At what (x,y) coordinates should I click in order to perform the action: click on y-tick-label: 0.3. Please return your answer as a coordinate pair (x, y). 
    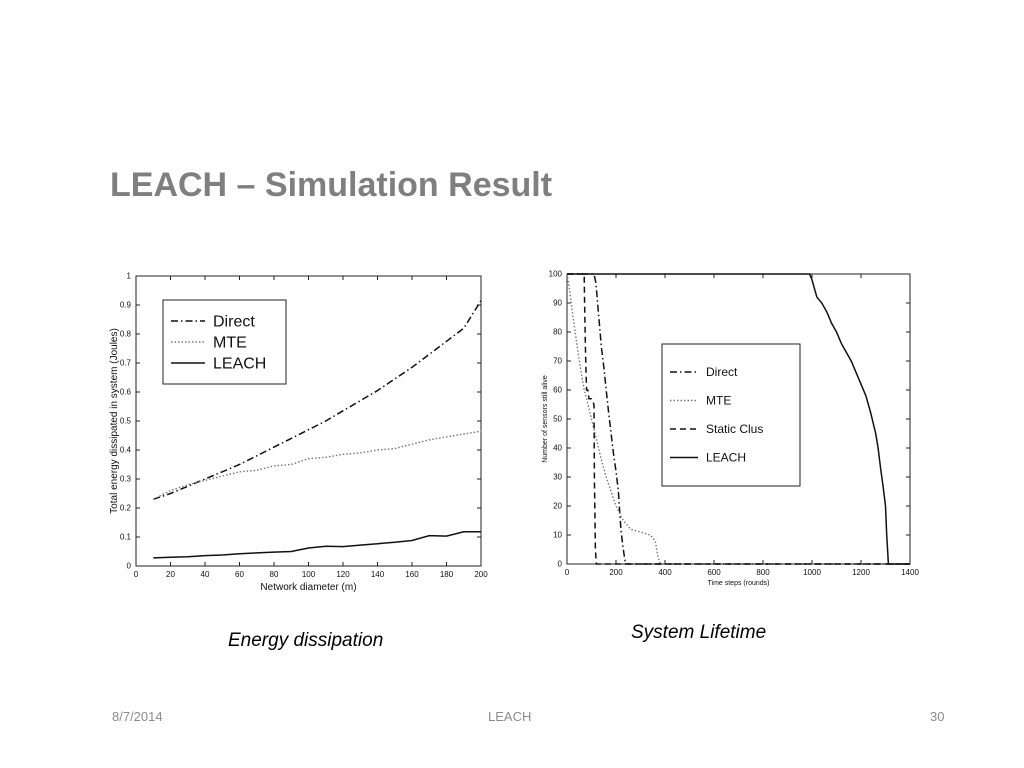
    Looking at the image, I should click on (126, 479).